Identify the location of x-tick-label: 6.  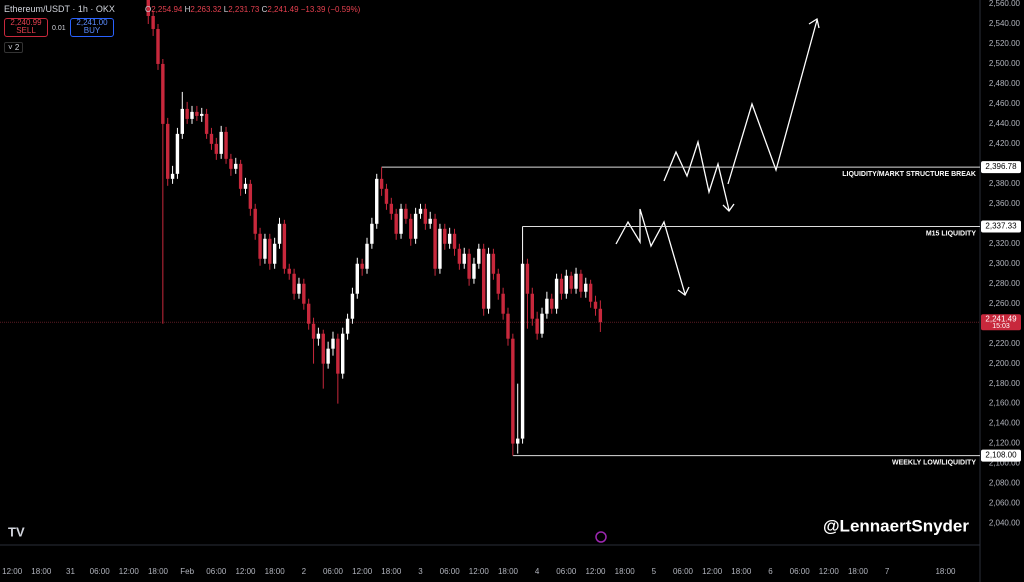
(770, 571).